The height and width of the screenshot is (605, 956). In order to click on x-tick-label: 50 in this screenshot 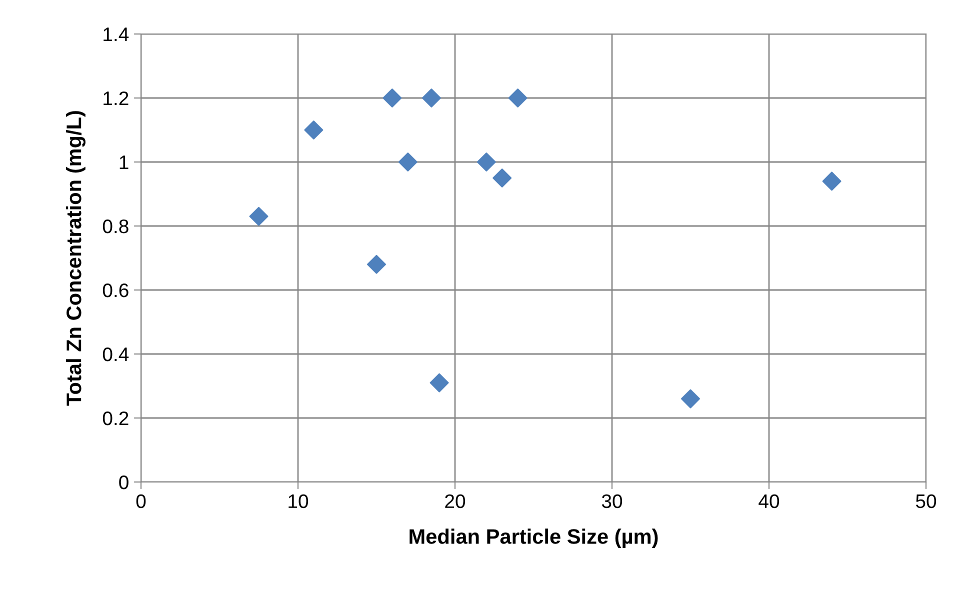, I will do `click(926, 501)`.